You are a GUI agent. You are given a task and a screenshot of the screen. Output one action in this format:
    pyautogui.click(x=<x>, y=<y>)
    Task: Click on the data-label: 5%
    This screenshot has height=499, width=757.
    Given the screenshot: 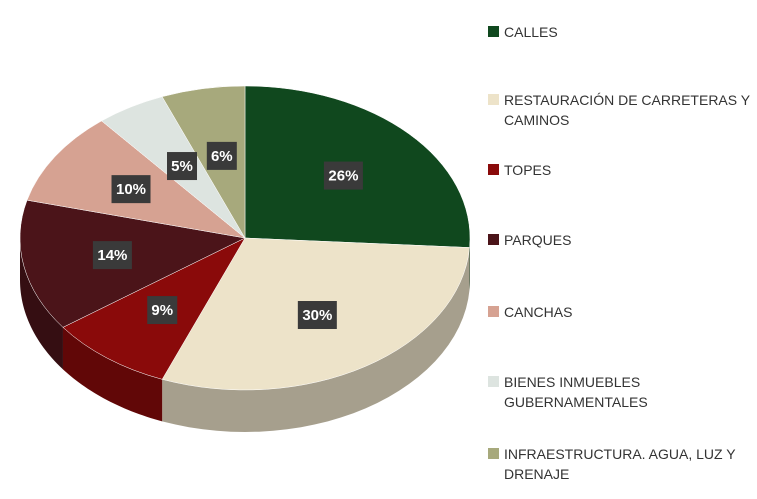 What is the action you would take?
    pyautogui.click(x=182, y=166)
    